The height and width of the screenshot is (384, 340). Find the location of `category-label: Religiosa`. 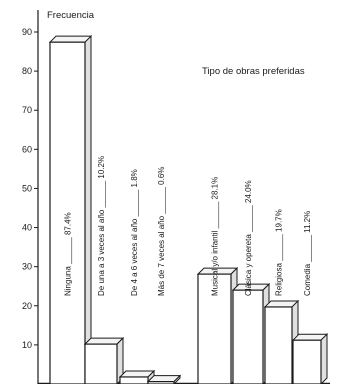

category-label: Religiosa is located at coordinates (279, 279).